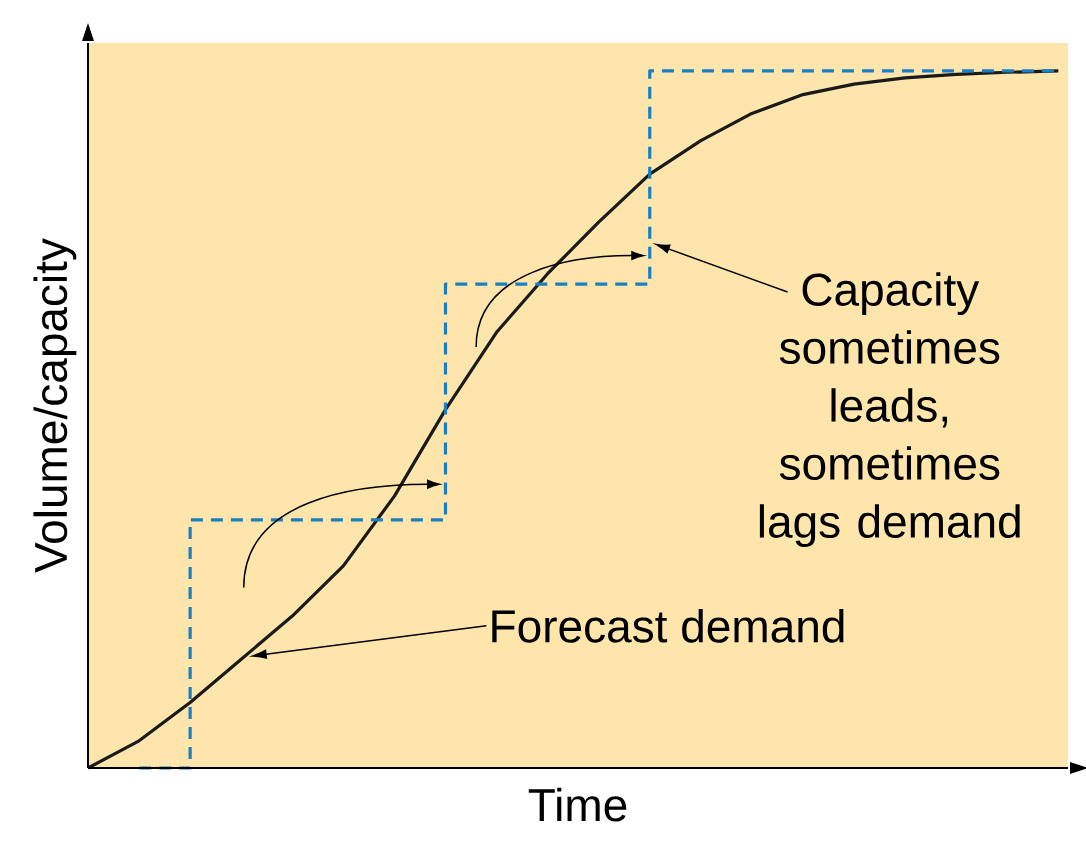  What do you see at coordinates (668, 625) in the screenshot?
I see `annotation: Forecast demand` at bounding box center [668, 625].